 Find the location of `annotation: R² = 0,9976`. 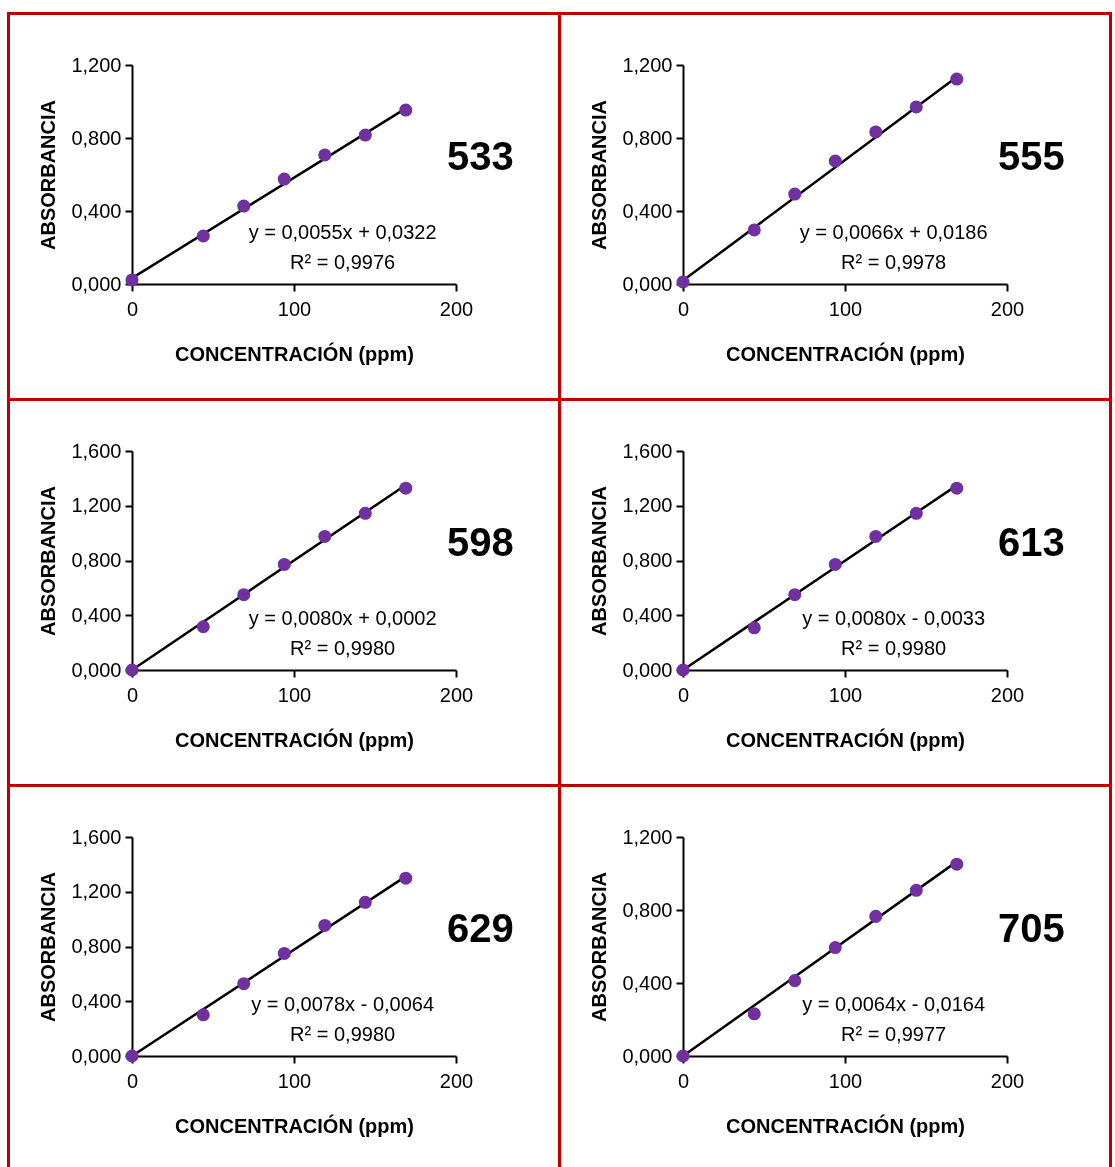

annotation: R² = 0,9976 is located at coordinates (343, 261).